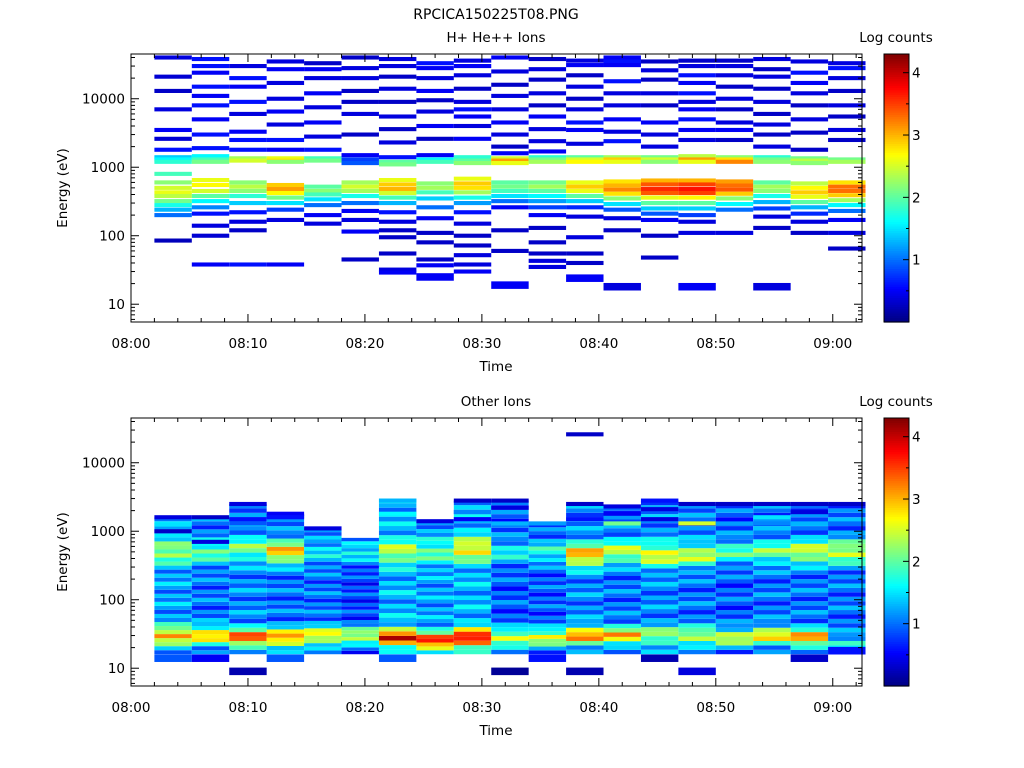  What do you see at coordinates (896, 402) in the screenshot?
I see `colorbar-label: Log counts` at bounding box center [896, 402].